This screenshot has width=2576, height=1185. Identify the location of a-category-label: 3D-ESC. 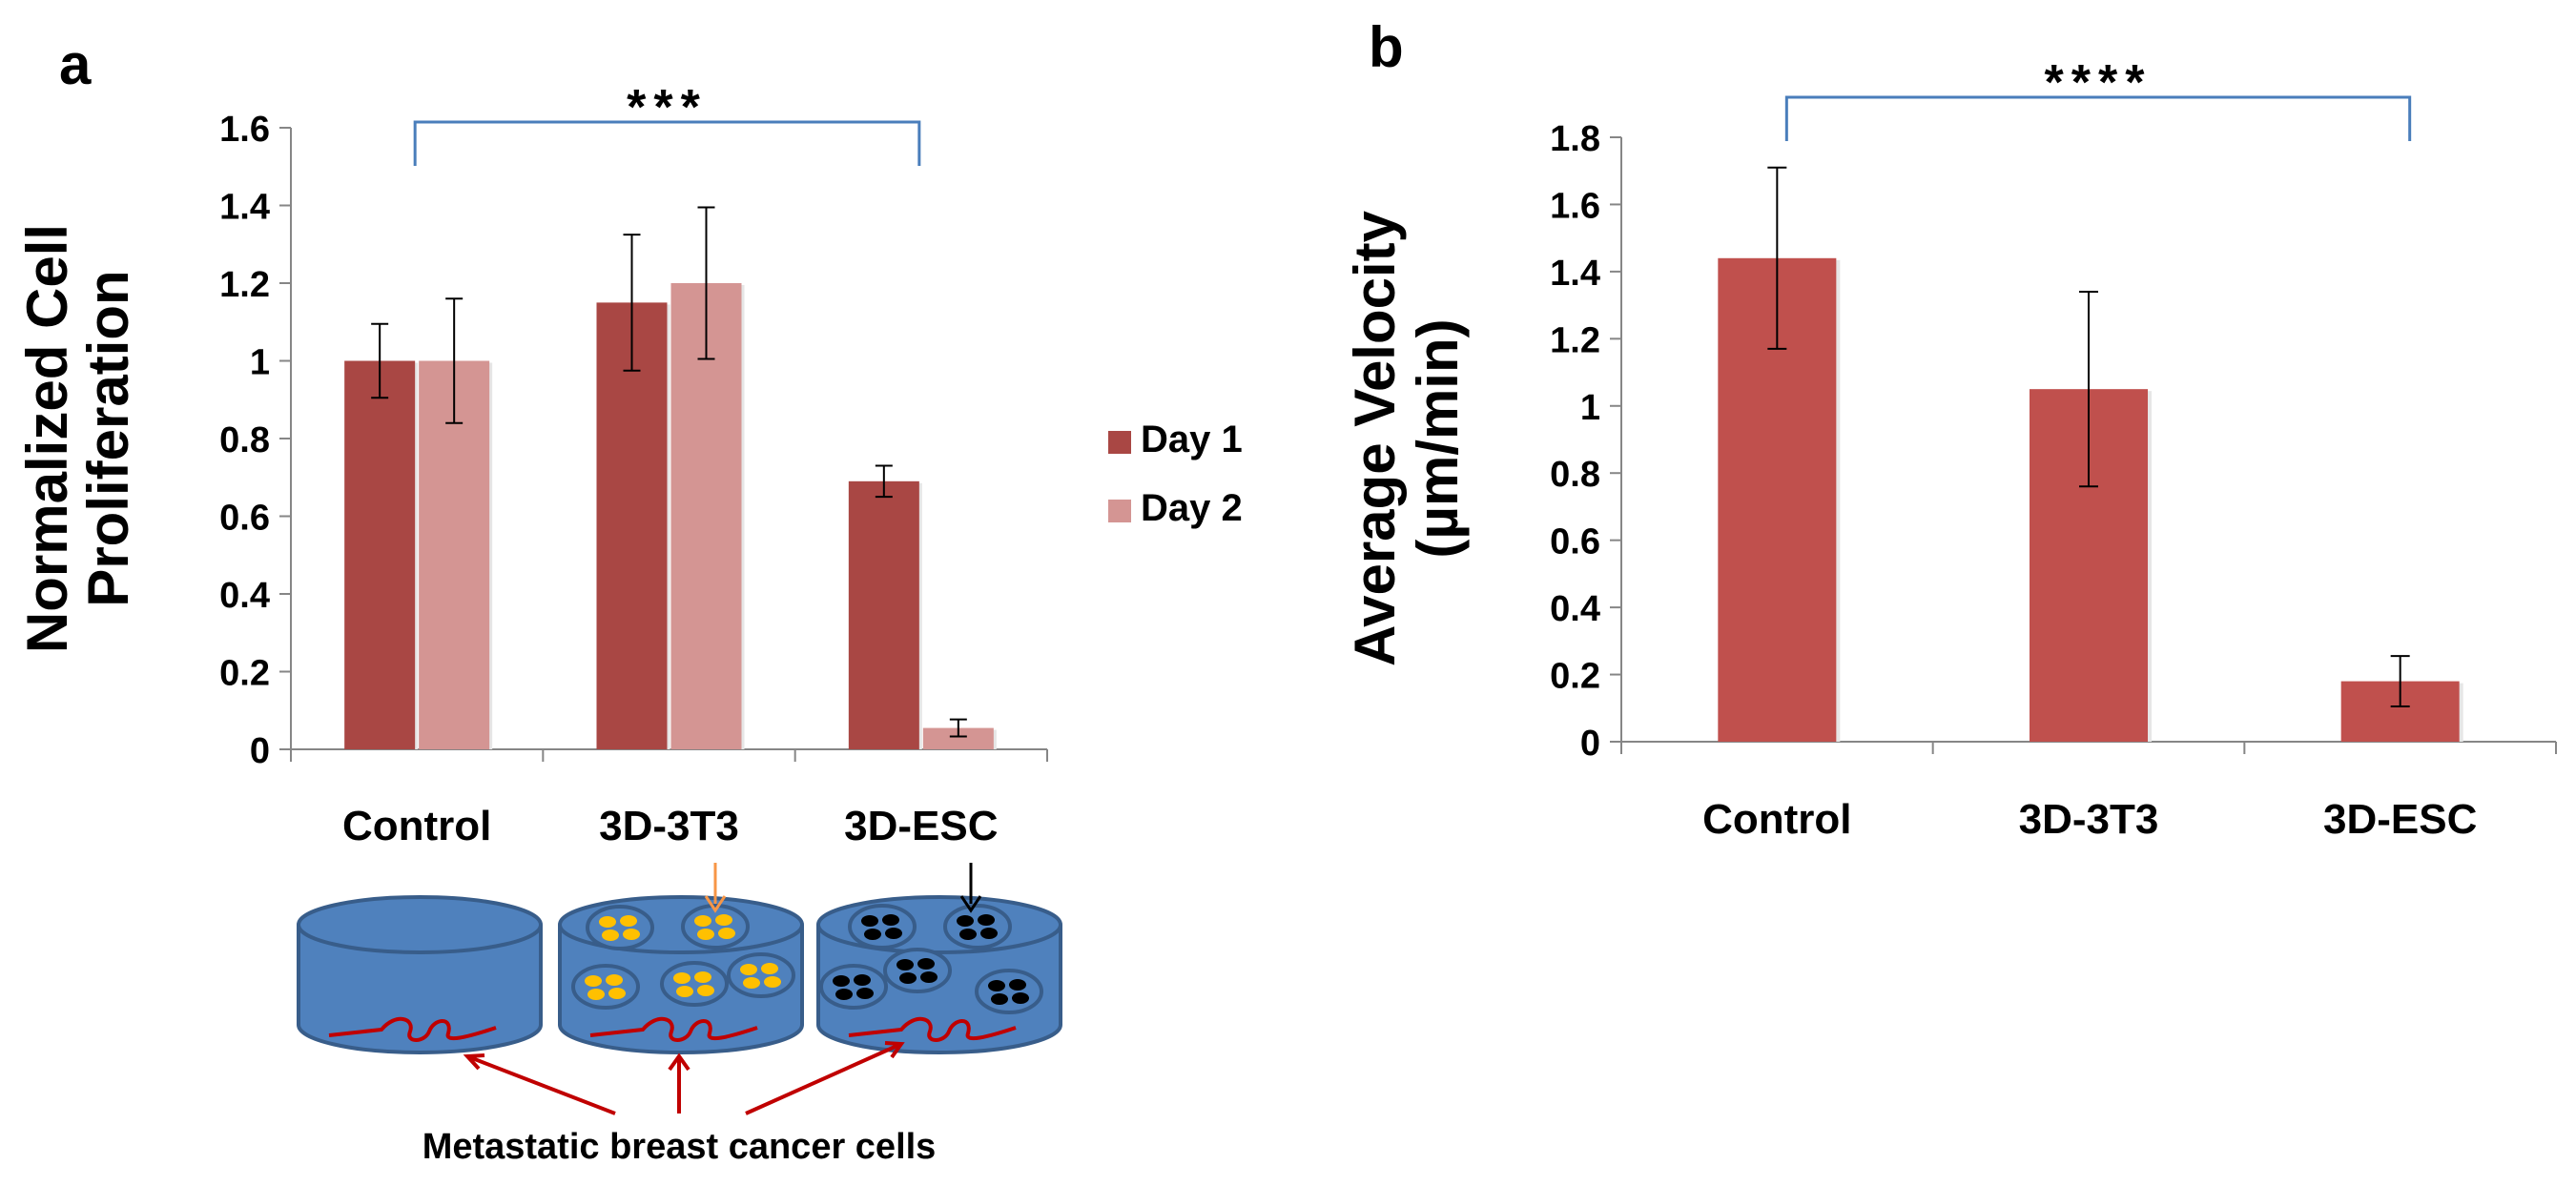
(921, 826).